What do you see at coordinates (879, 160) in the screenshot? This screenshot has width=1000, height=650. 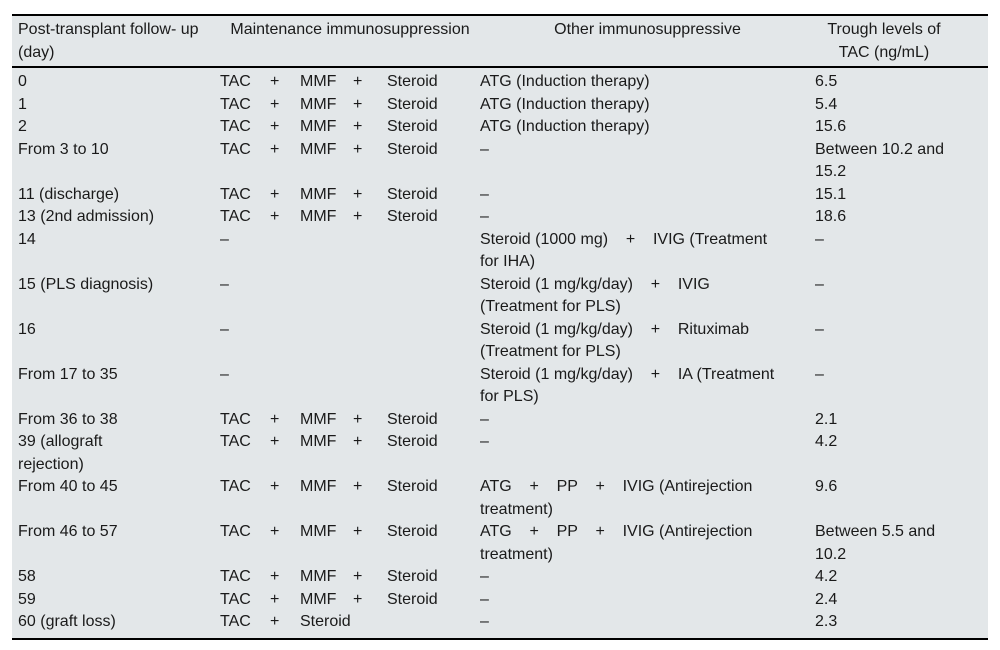 I see `cell-trough-level: Between 10.2 and 15.2` at bounding box center [879, 160].